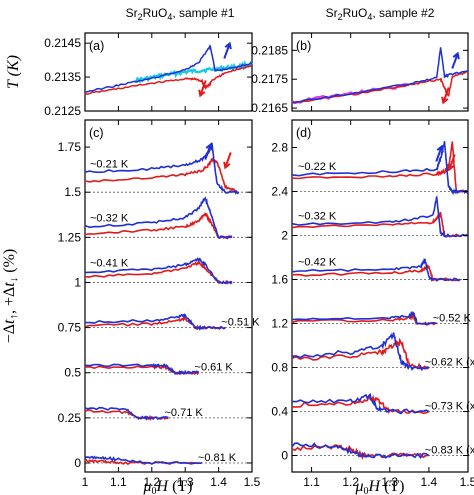  What do you see at coordinates (10, 296) in the screenshot?
I see `y-axis-label-bottom: −Δt↑, +Δt↓ (%)` at bounding box center [10, 296].